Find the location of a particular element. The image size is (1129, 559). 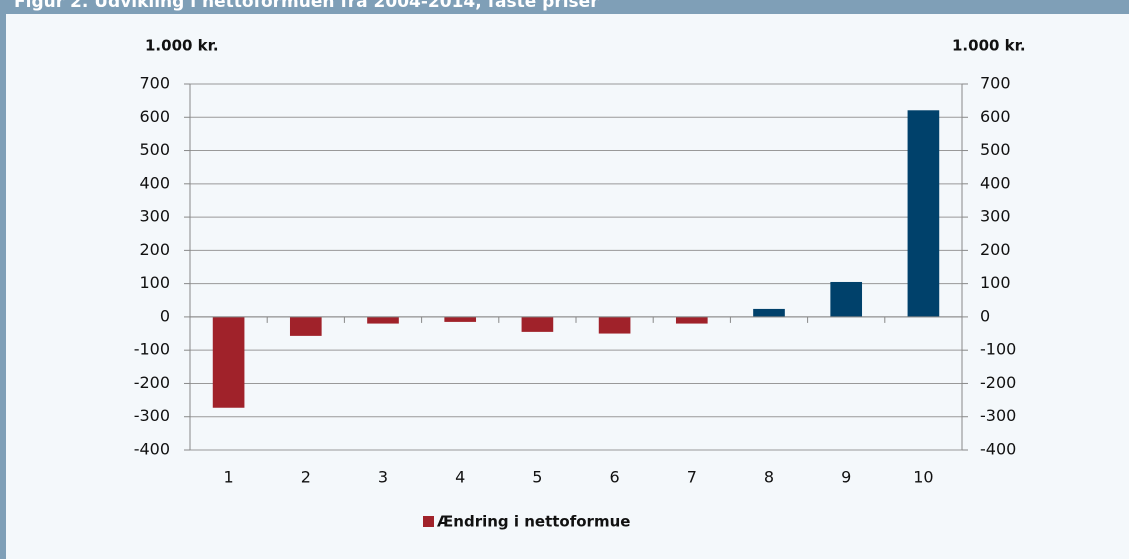

y-axis-label: 1.000 kr. is located at coordinates (182, 46).